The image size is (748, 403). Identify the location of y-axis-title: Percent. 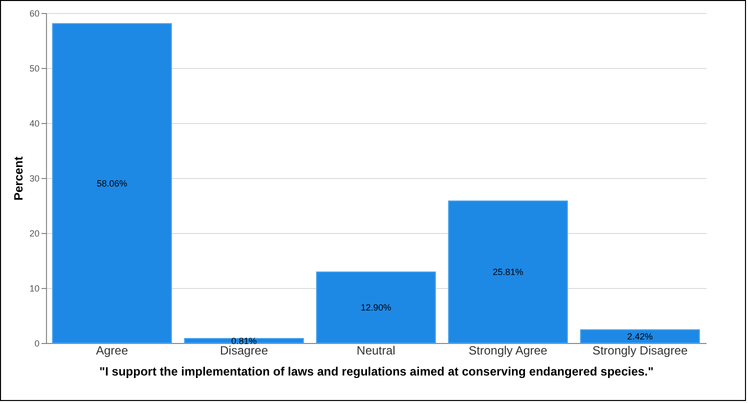
(18, 178).